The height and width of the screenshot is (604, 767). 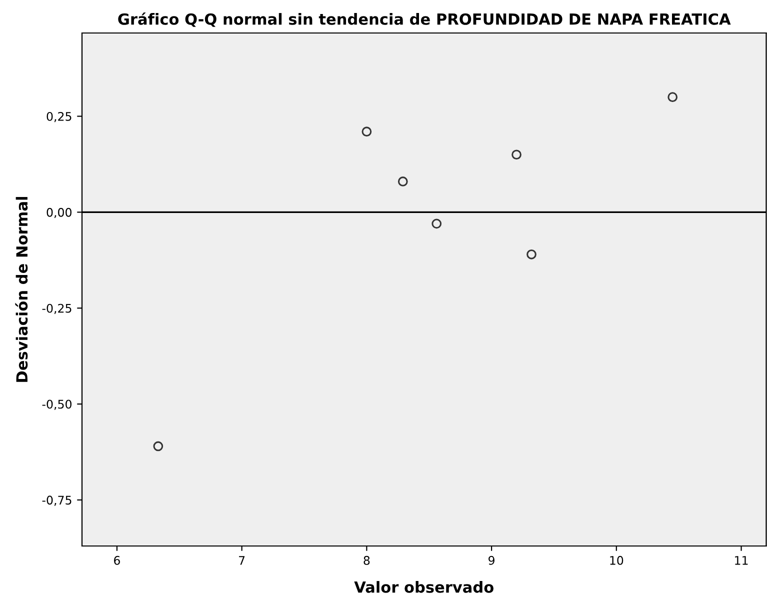 What do you see at coordinates (424, 587) in the screenshot?
I see `x-axis-title: Valor observado` at bounding box center [424, 587].